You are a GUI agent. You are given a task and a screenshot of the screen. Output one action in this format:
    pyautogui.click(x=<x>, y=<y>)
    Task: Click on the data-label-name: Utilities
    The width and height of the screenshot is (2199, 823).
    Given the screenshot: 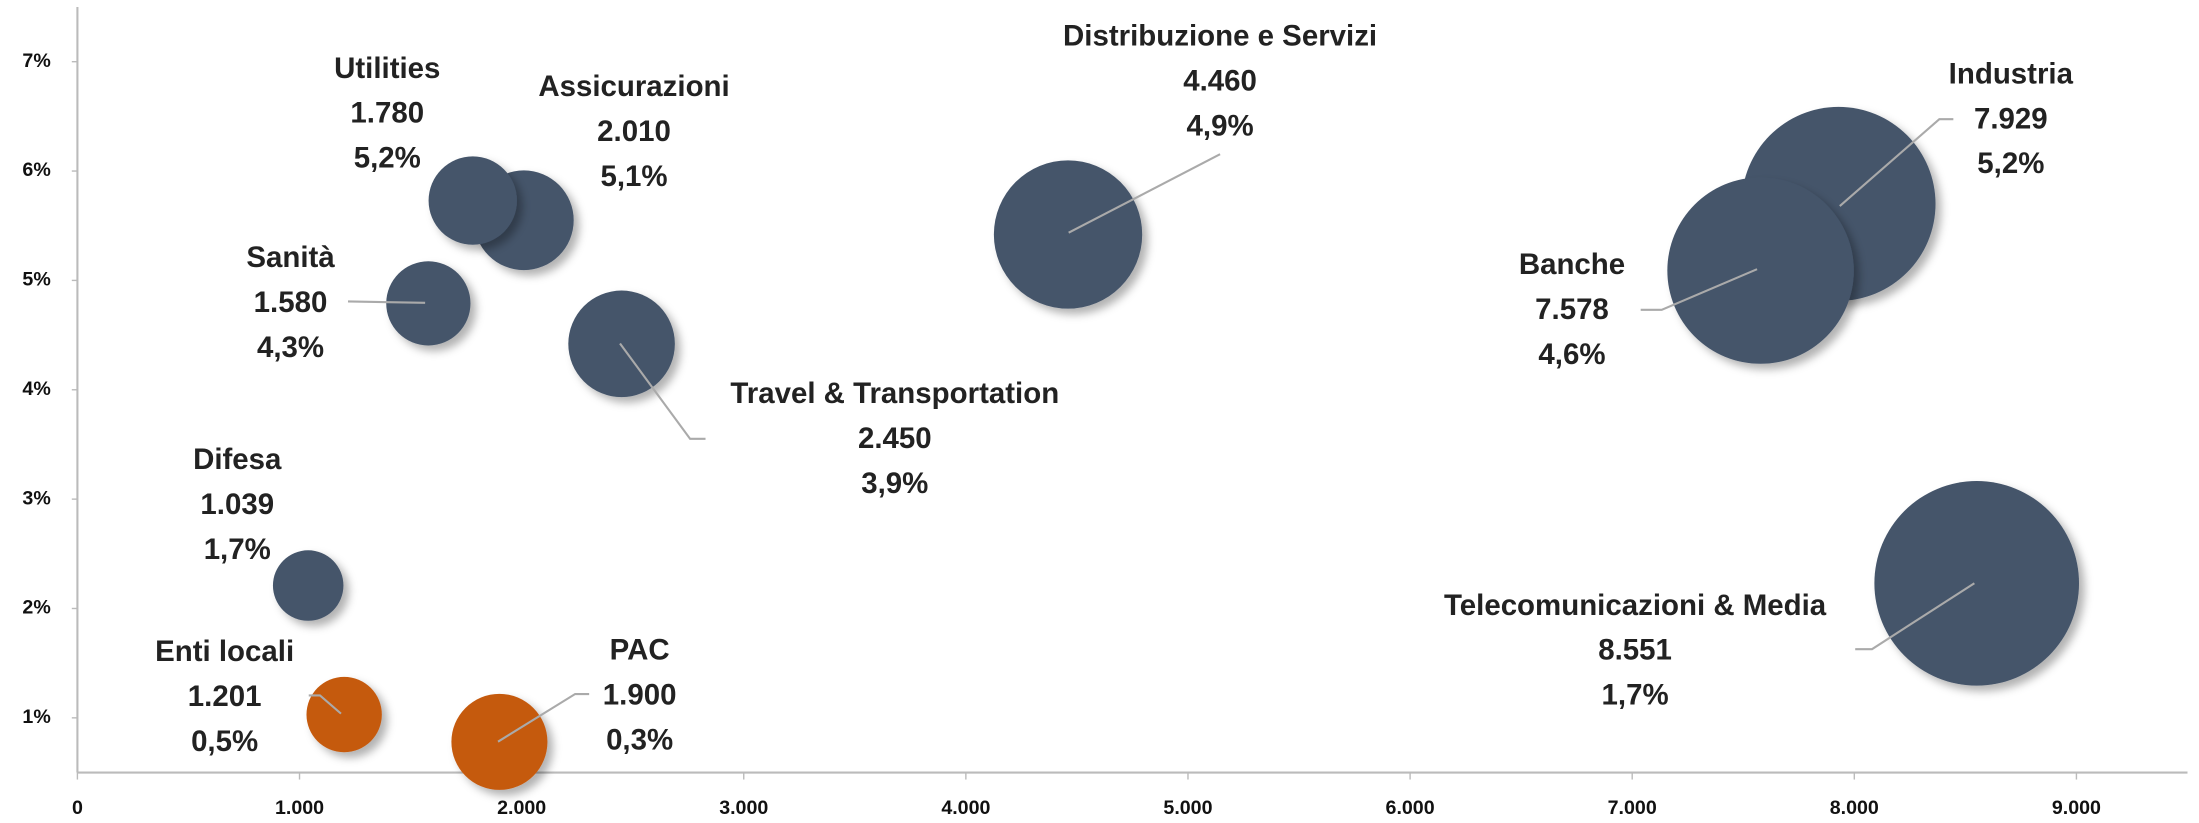 What is the action you would take?
    pyautogui.click(x=387, y=68)
    